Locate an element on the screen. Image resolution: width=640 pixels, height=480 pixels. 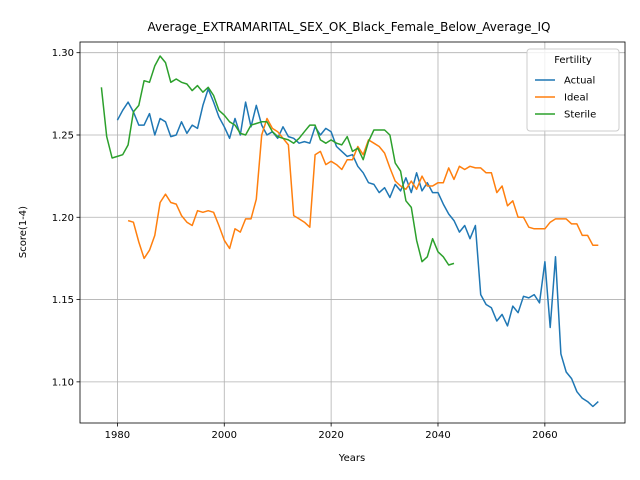
x-tick-label: 2020 is located at coordinates (330, 435).